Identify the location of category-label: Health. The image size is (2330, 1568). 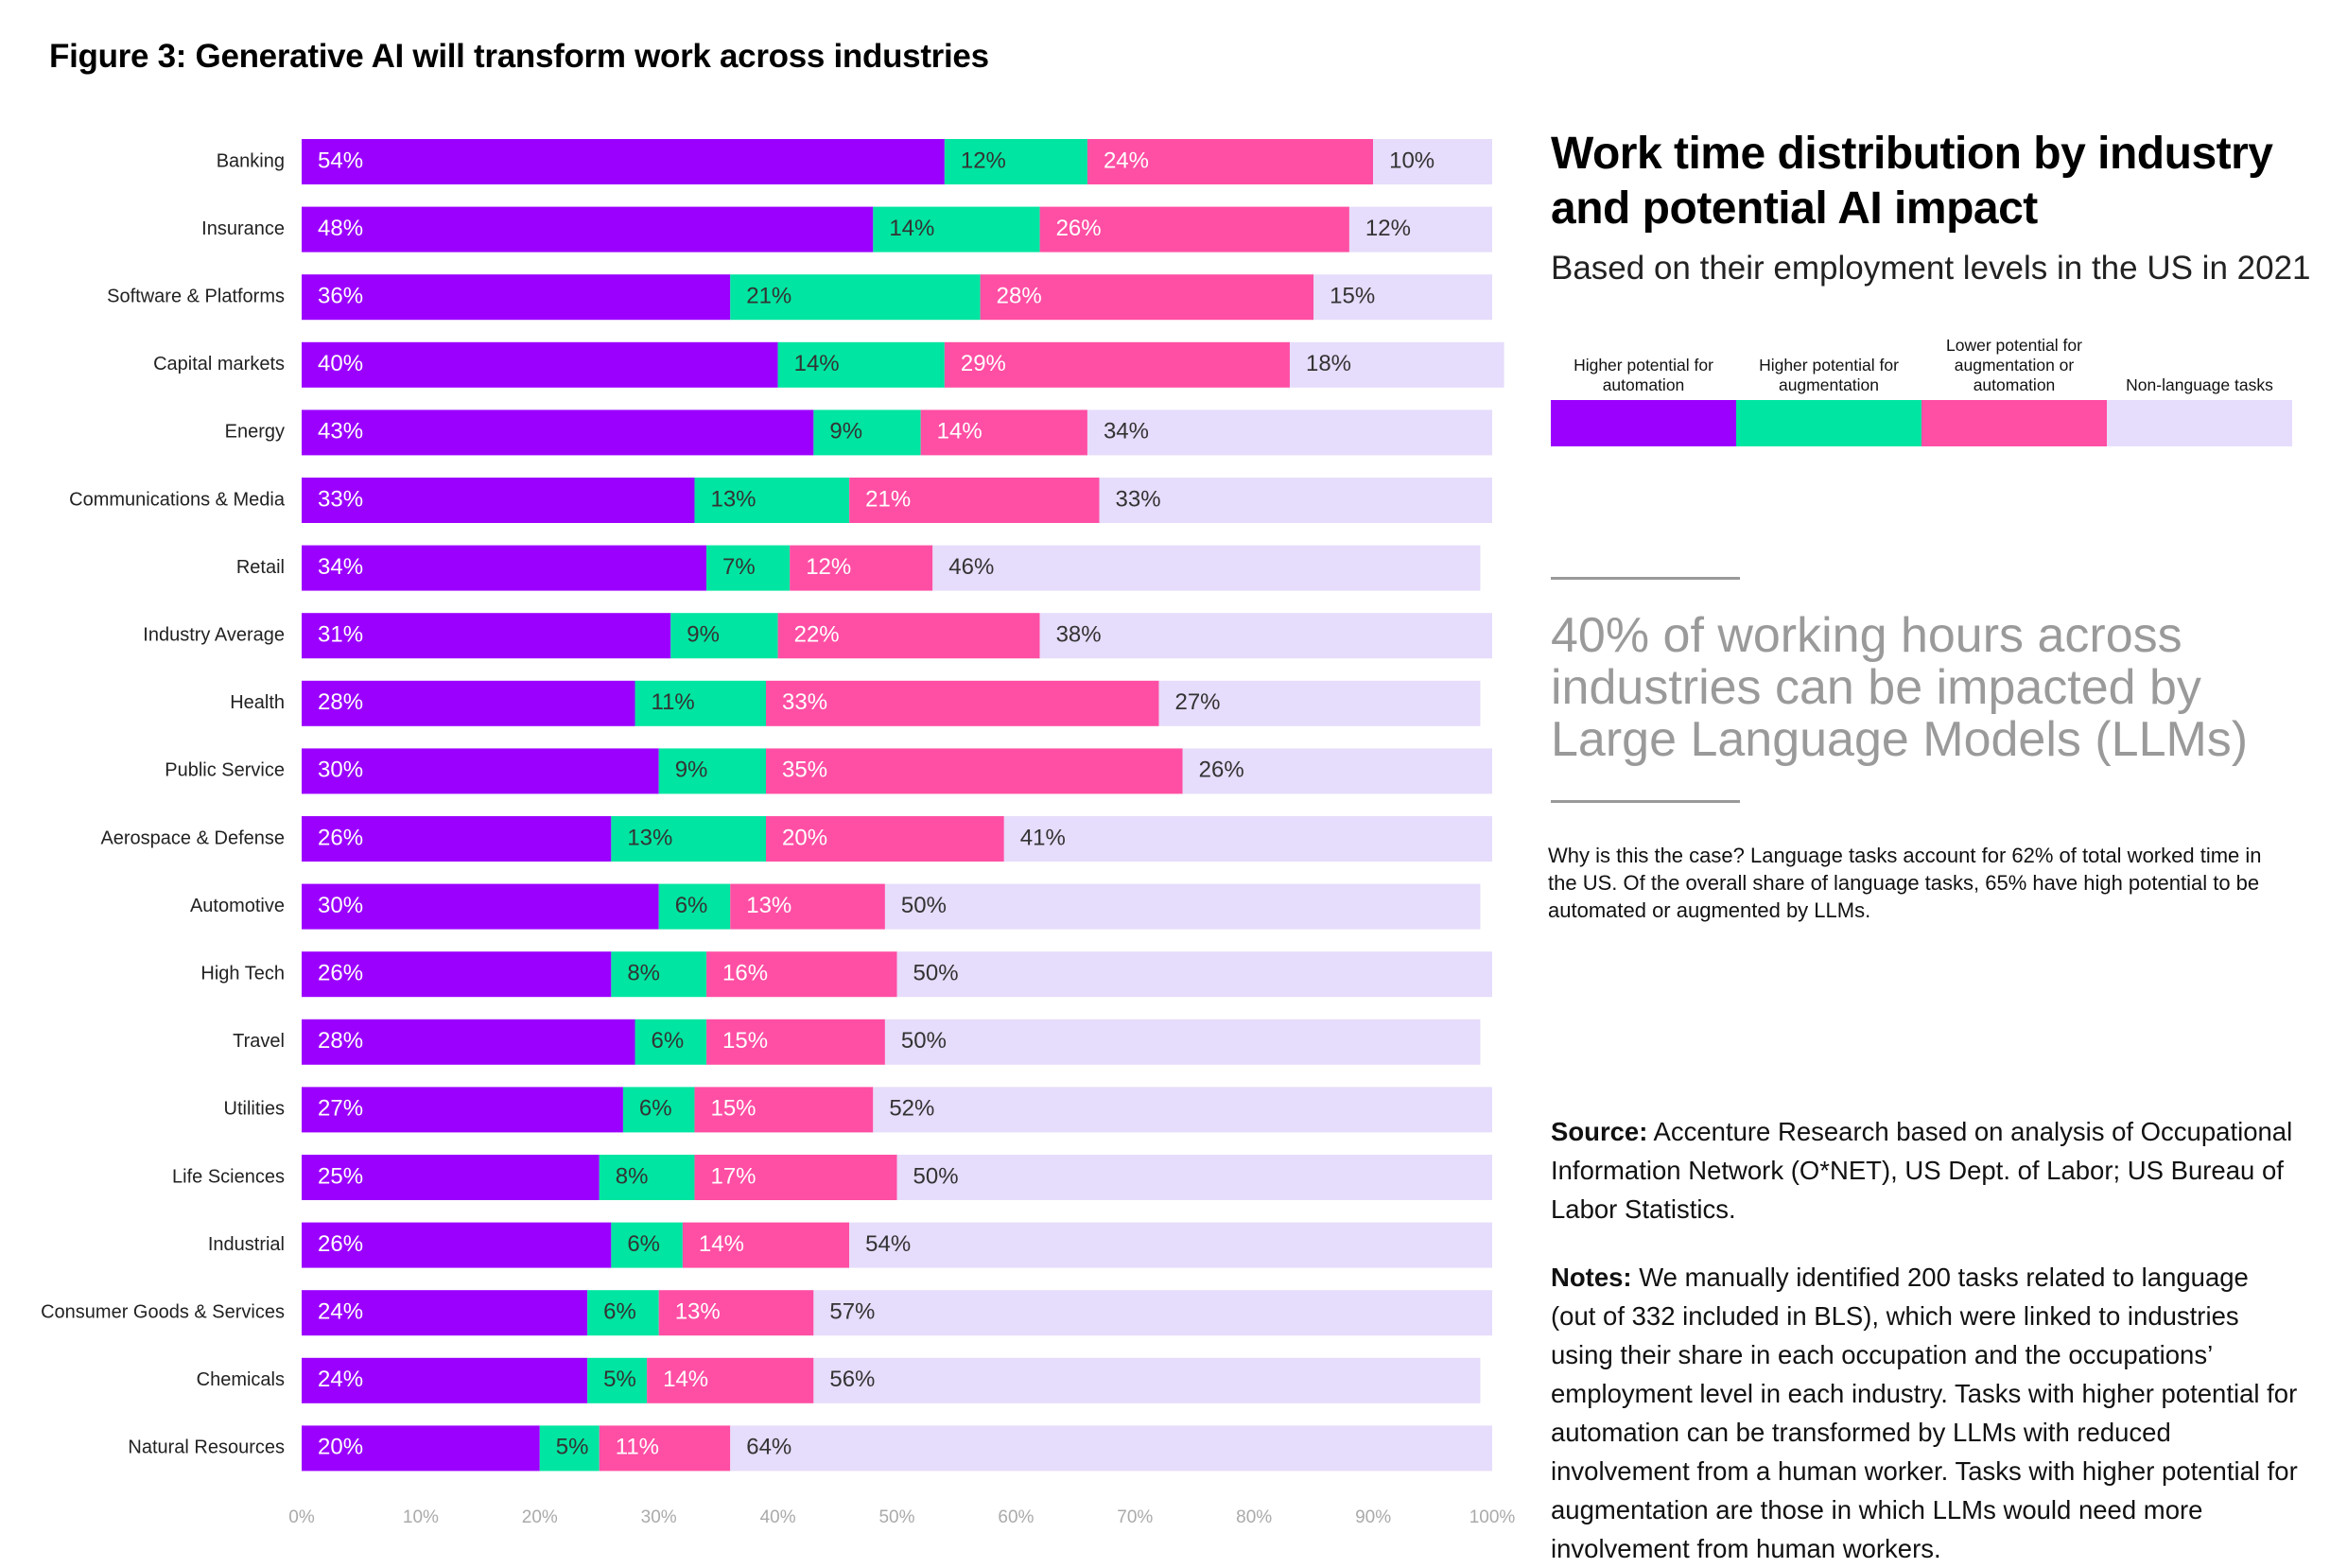
(257, 702).